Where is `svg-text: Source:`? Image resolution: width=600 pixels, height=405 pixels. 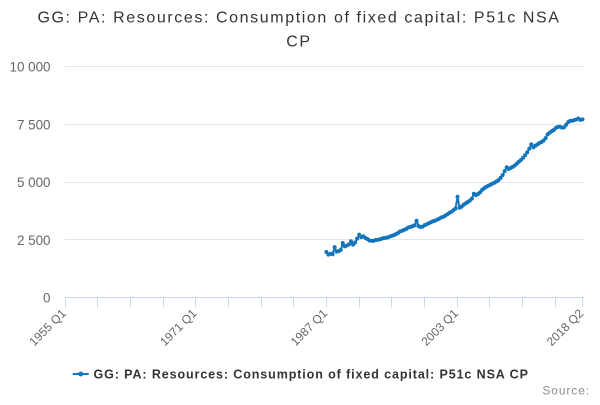 svg-text: Source: is located at coordinates (566, 391).